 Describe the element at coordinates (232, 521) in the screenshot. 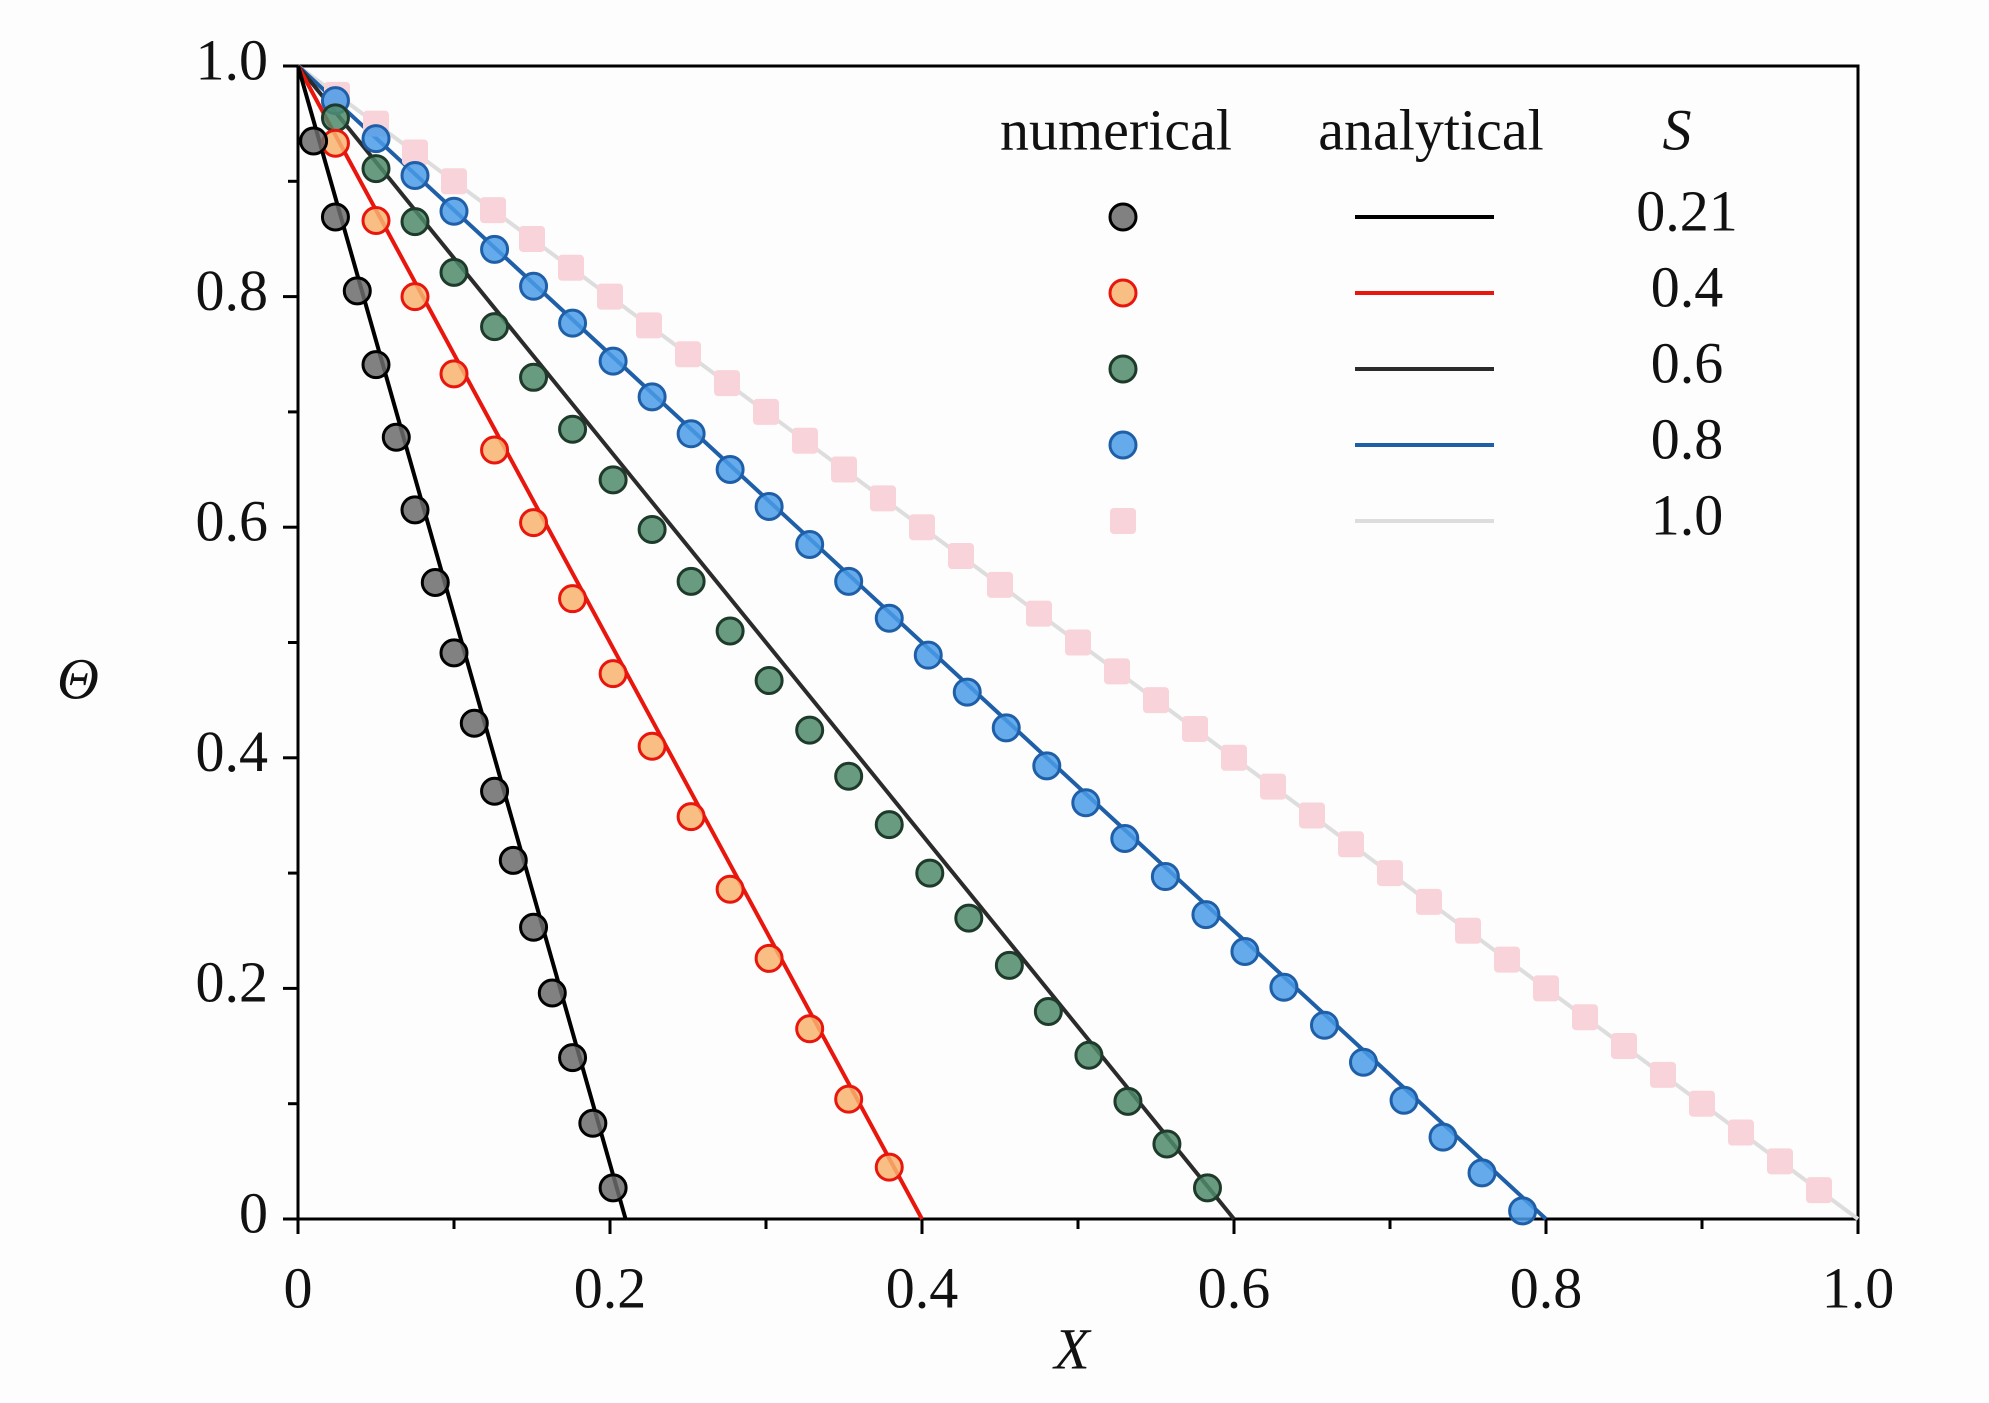

I see `y-tick-label: 0.6` at that location.